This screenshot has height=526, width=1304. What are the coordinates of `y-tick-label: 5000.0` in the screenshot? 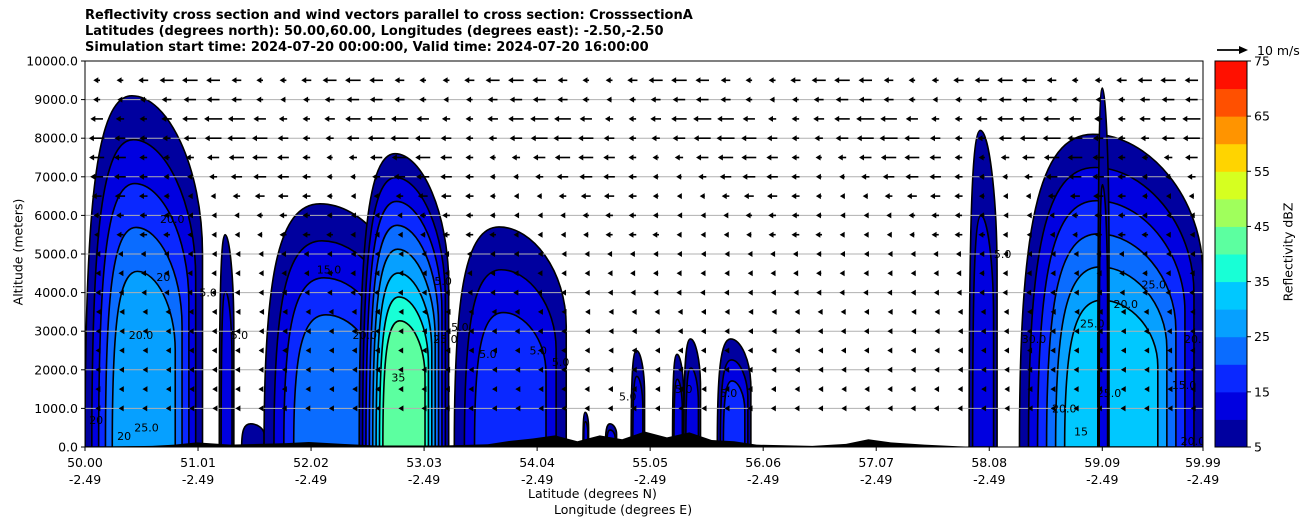 It's located at (56, 254).